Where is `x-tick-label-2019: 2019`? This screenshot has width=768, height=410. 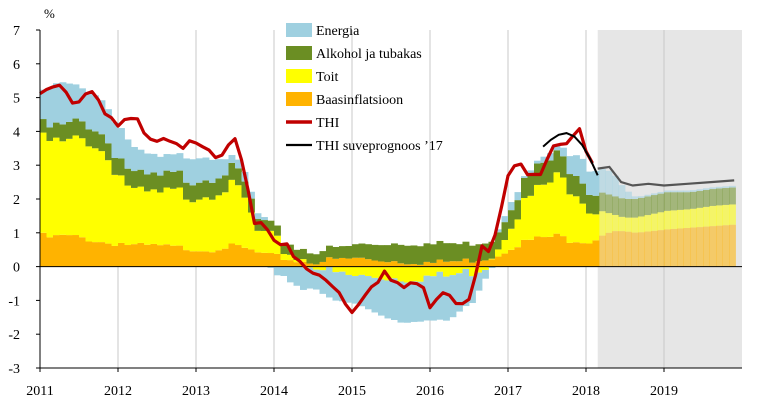 x-tick-label-2019: 2019 is located at coordinates (664, 391).